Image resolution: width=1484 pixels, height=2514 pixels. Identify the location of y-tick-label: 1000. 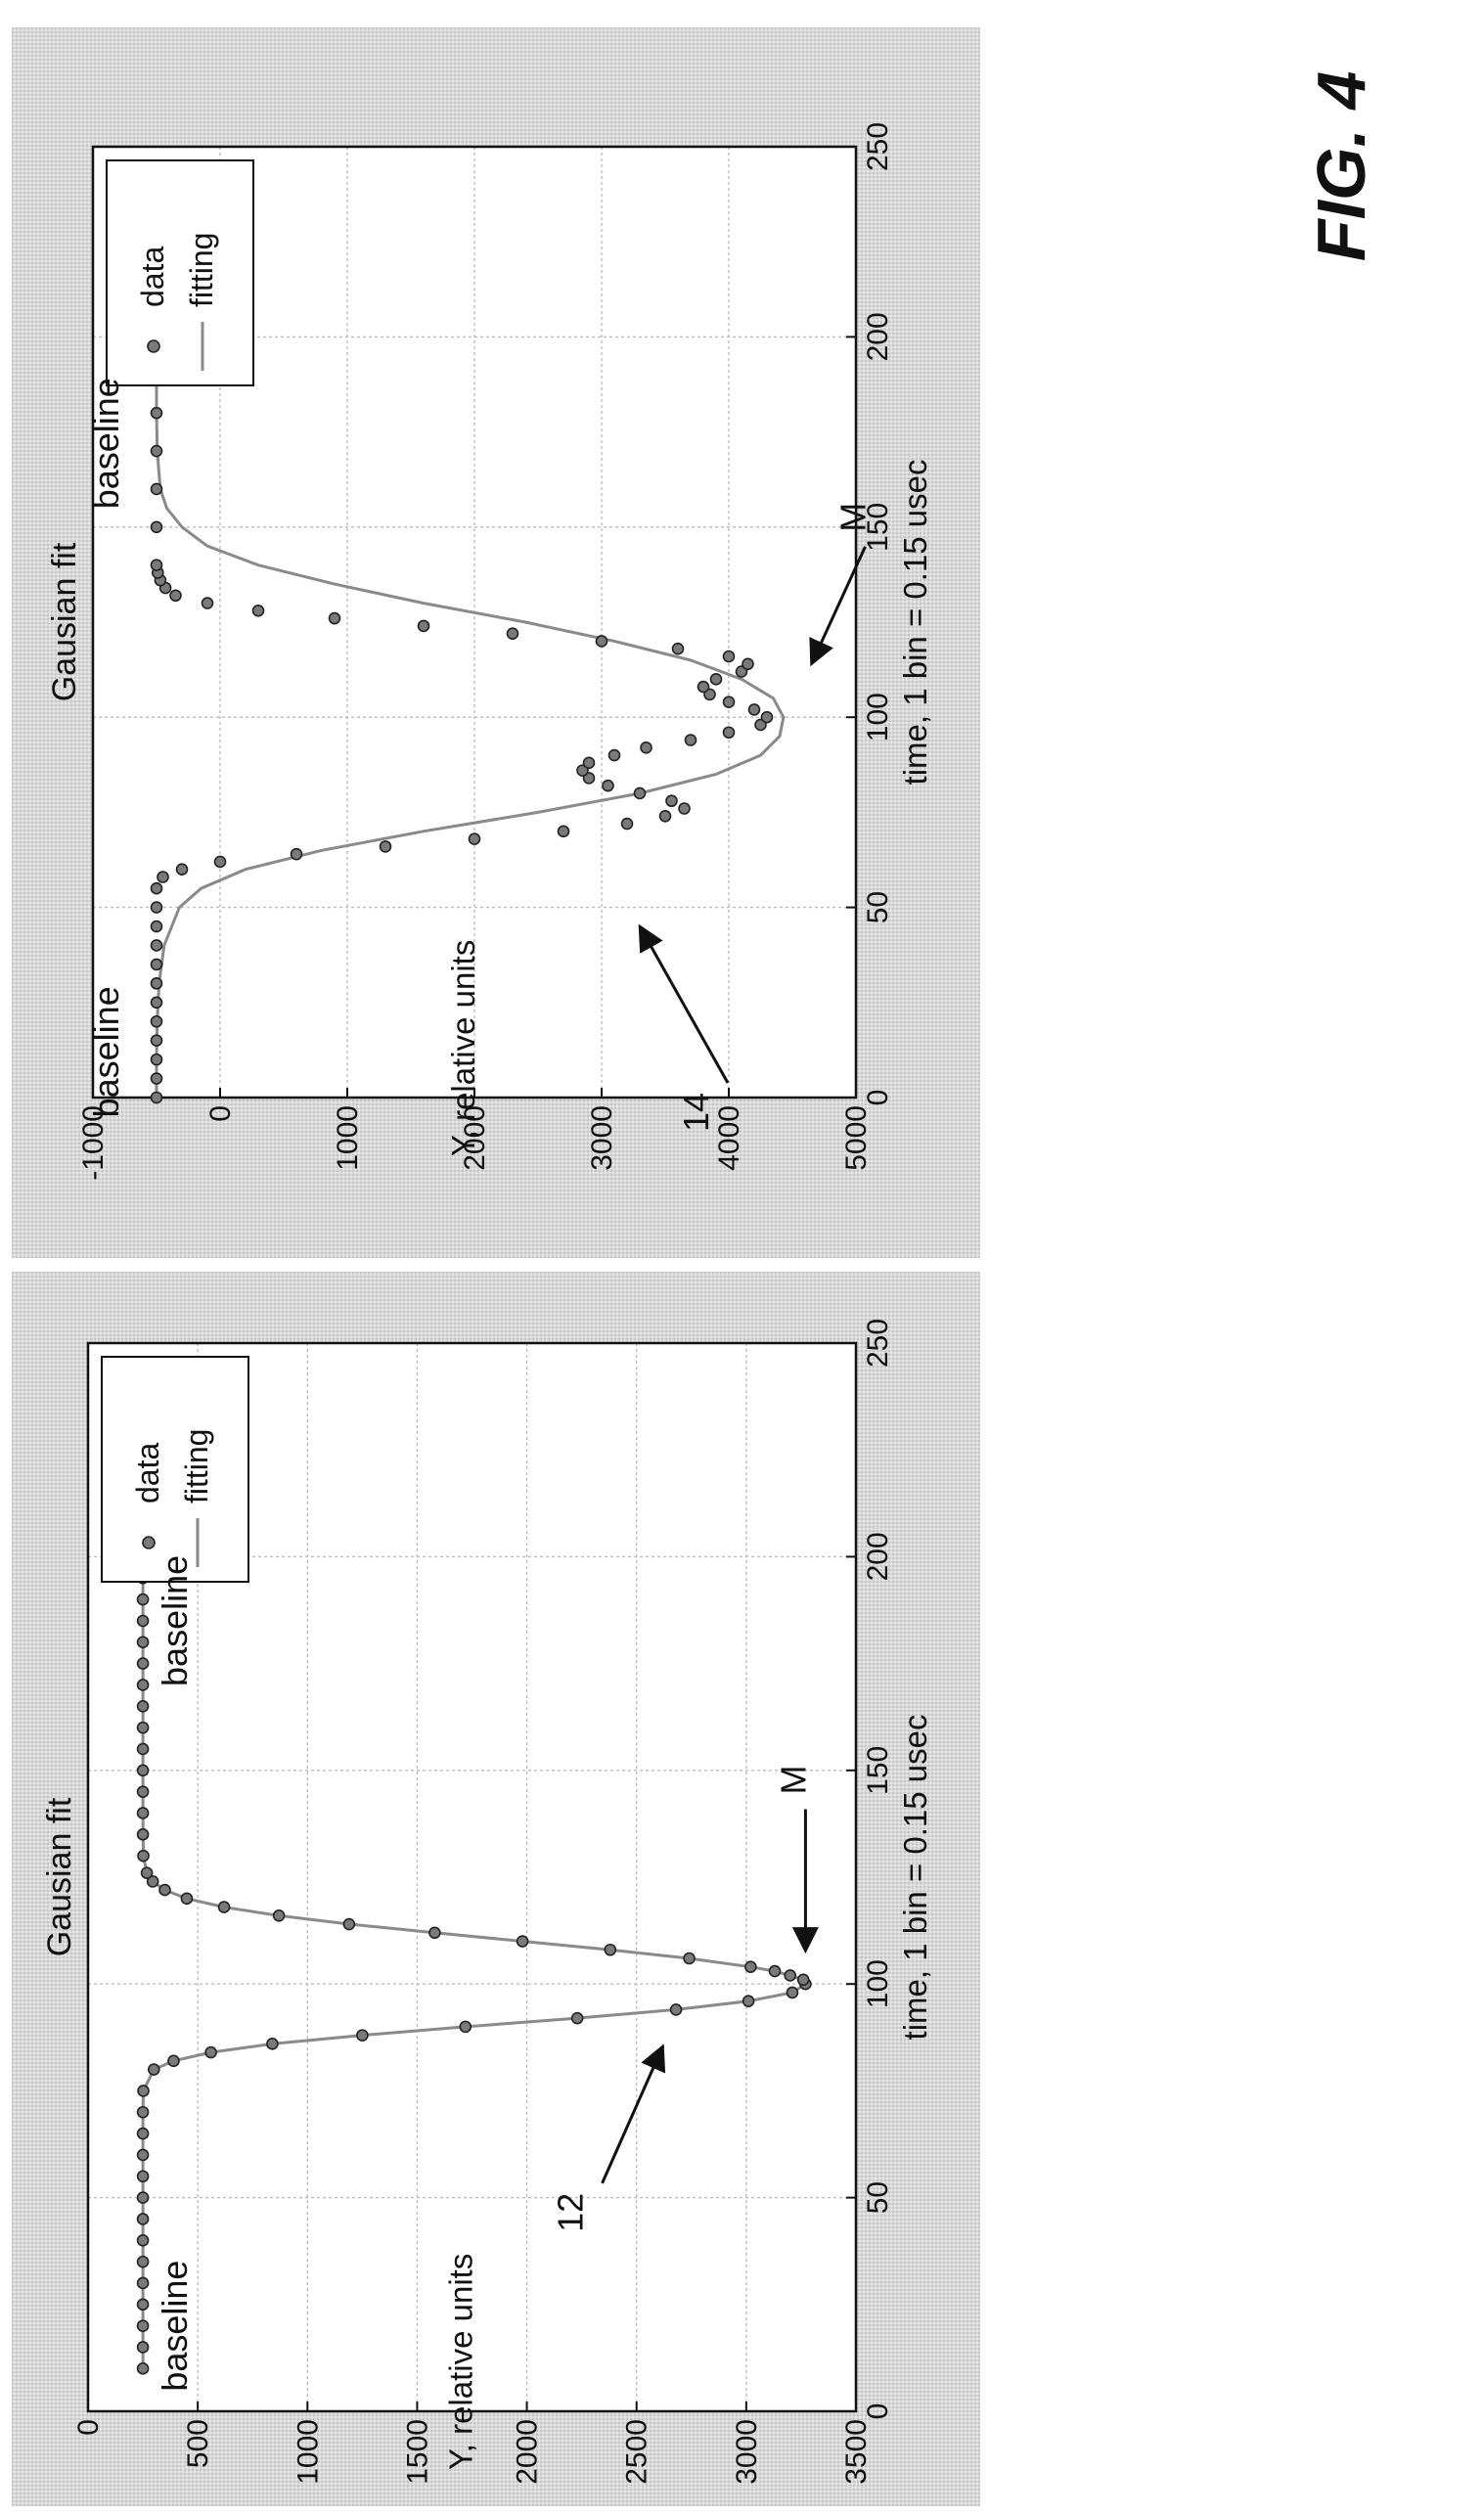
(348, 1138).